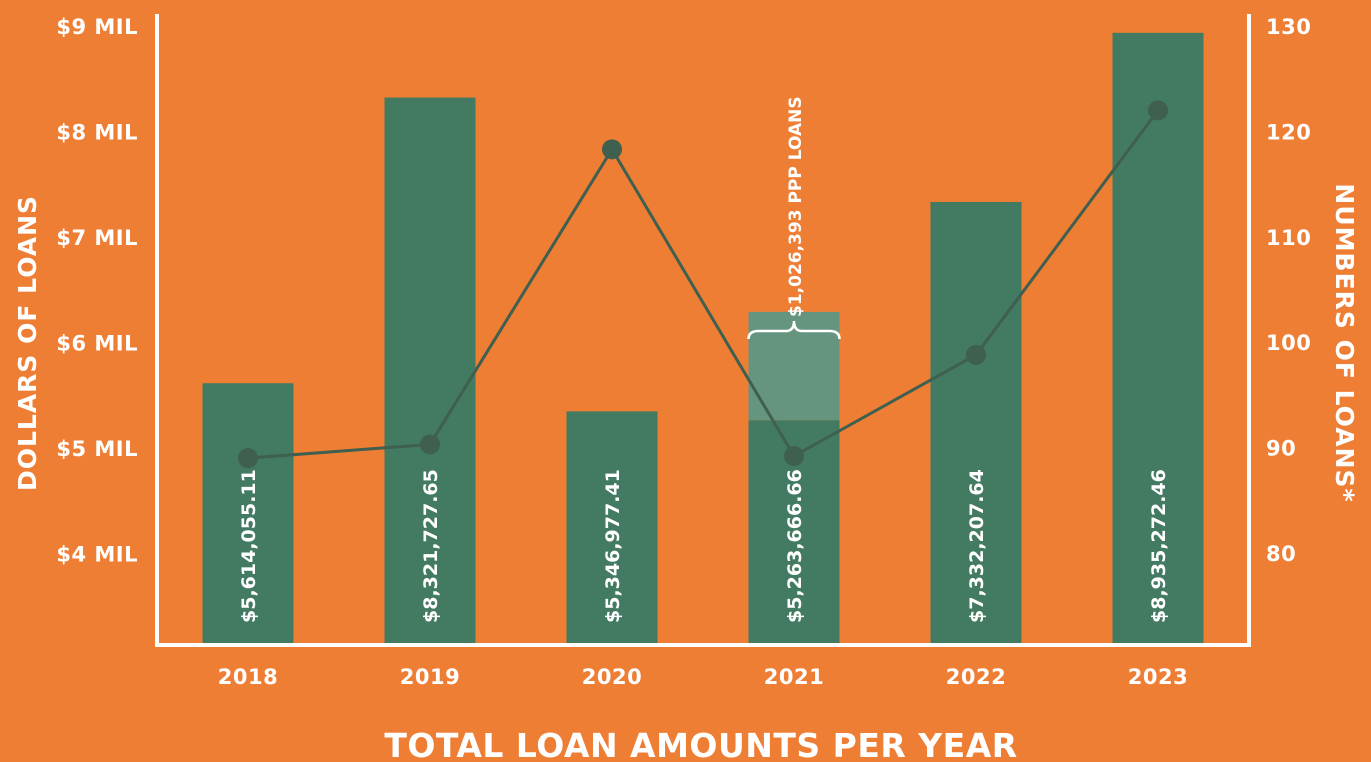  I want to click on y-axis-title: DOLLARS OF LOANS, so click(27, 343).